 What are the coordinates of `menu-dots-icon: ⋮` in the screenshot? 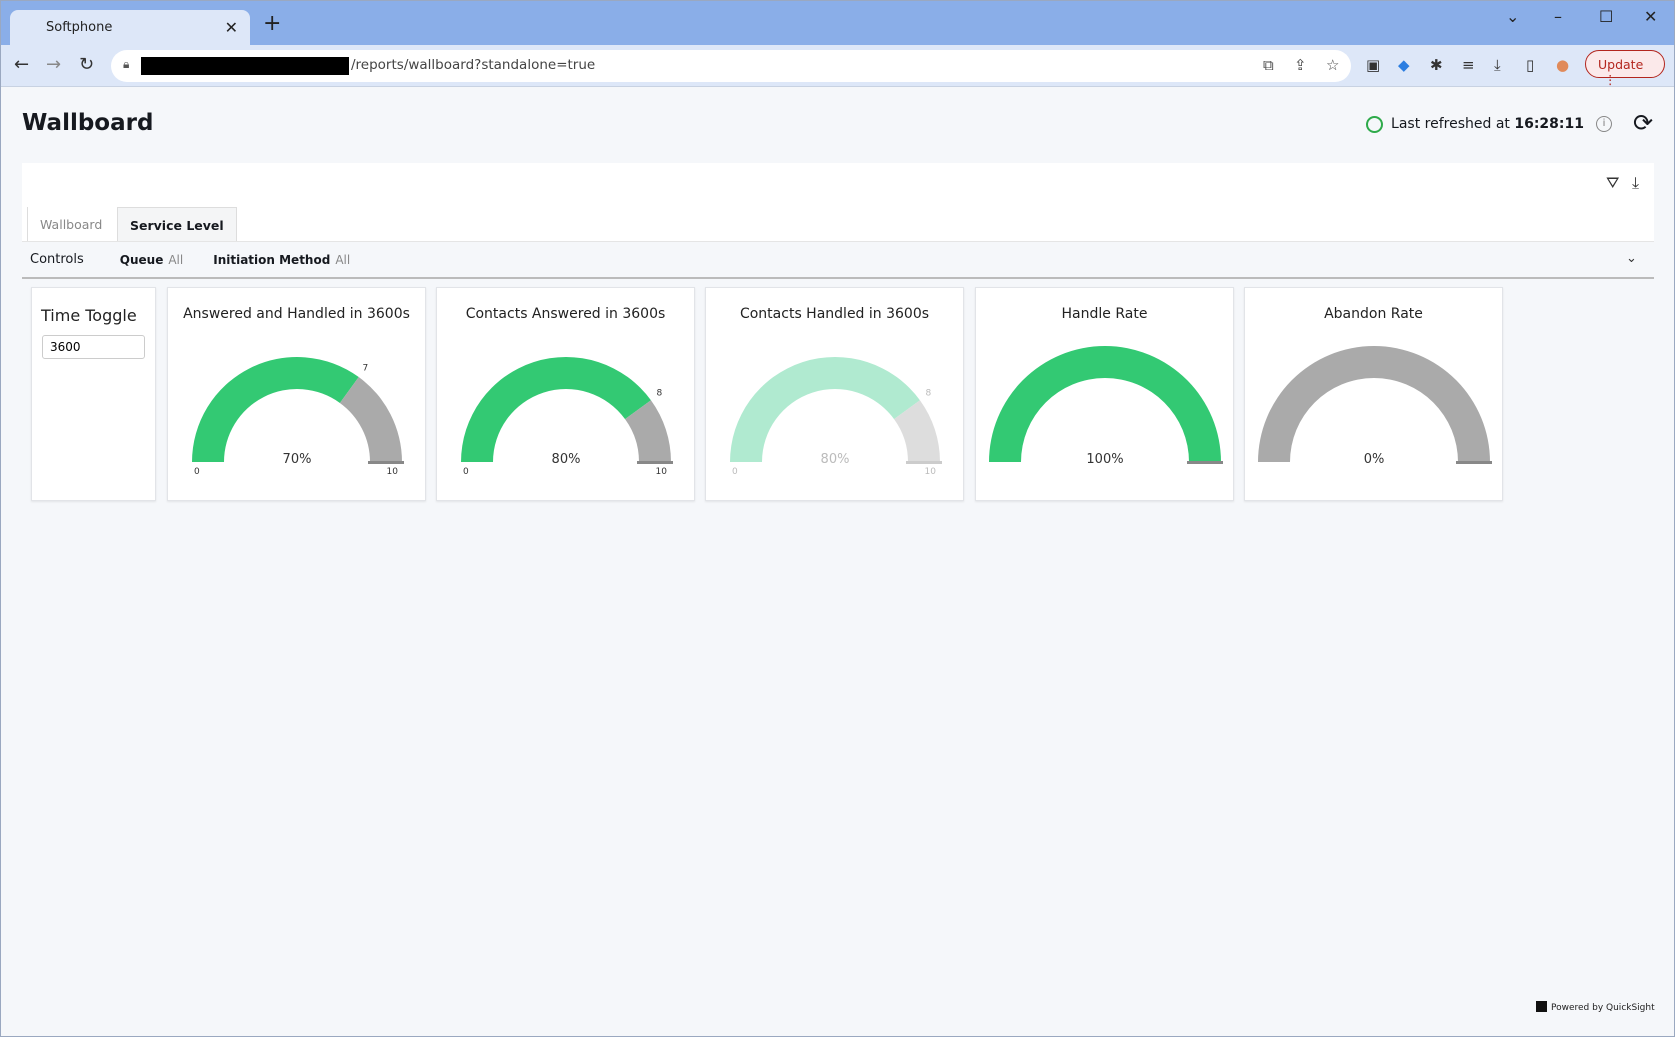 It's located at (1610, 79).